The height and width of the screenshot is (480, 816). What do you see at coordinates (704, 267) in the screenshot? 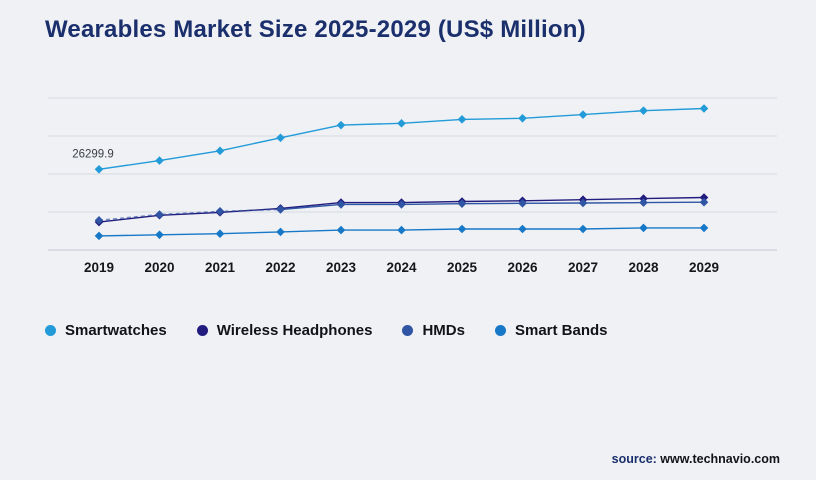
I see `x-tick-label: 2029` at bounding box center [704, 267].